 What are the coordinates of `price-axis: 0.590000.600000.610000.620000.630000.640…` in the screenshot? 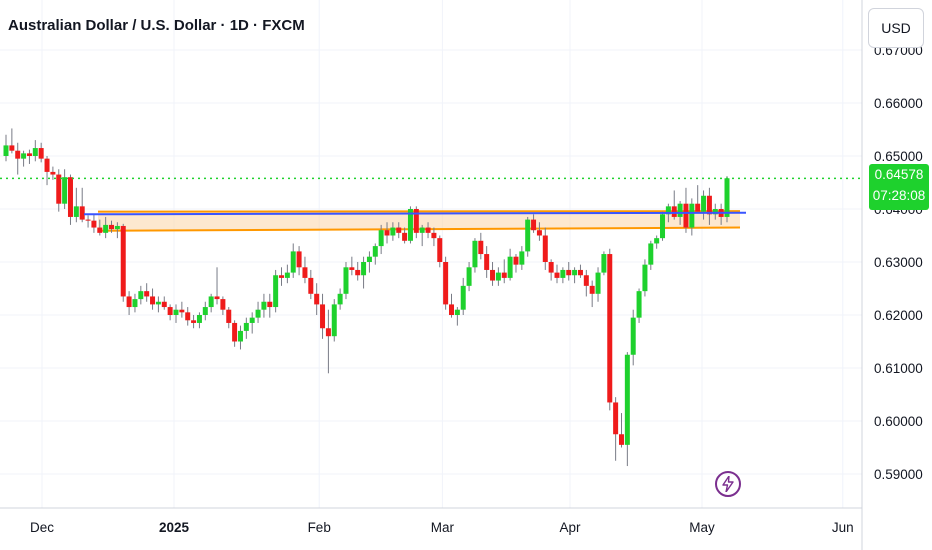 It's located at (892, 275).